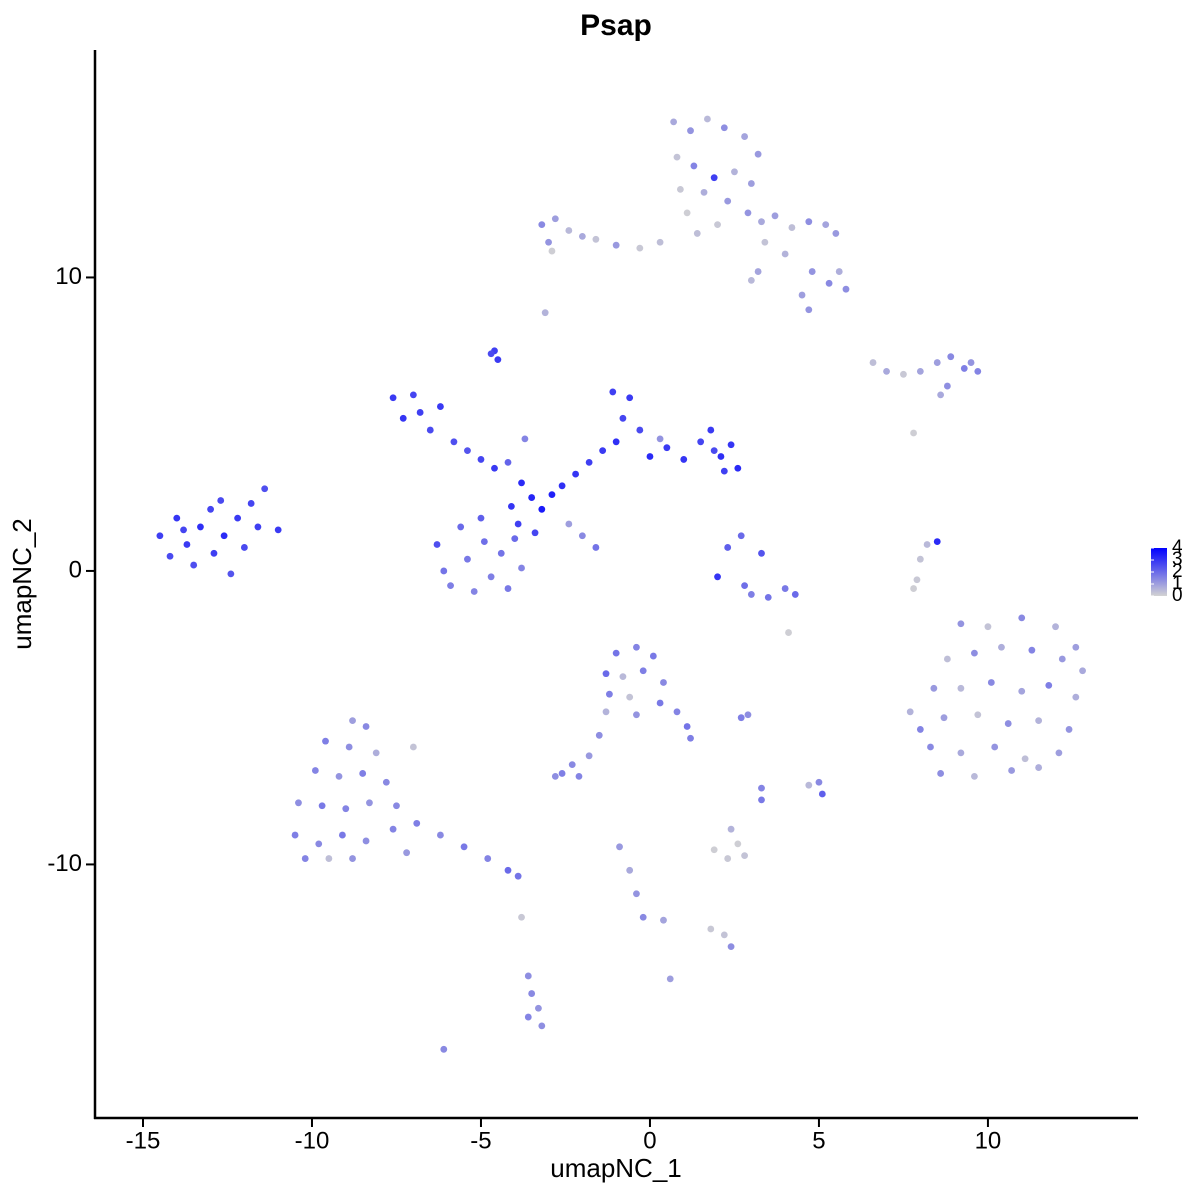  I want to click on y-tick-label: -10, so click(64, 863).